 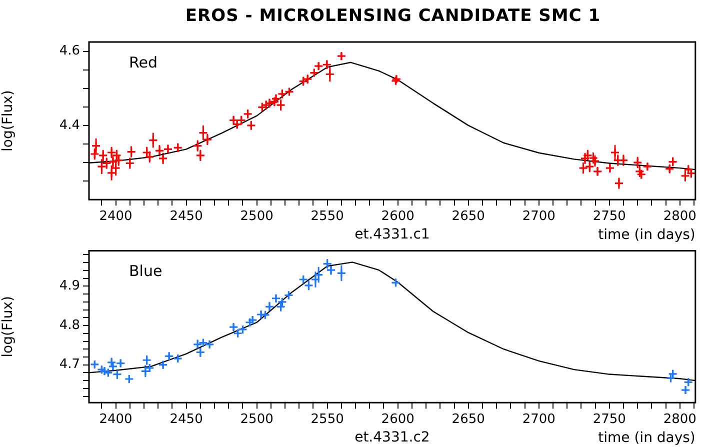 I want to click on text: et.4331.c2, so click(x=392, y=438).